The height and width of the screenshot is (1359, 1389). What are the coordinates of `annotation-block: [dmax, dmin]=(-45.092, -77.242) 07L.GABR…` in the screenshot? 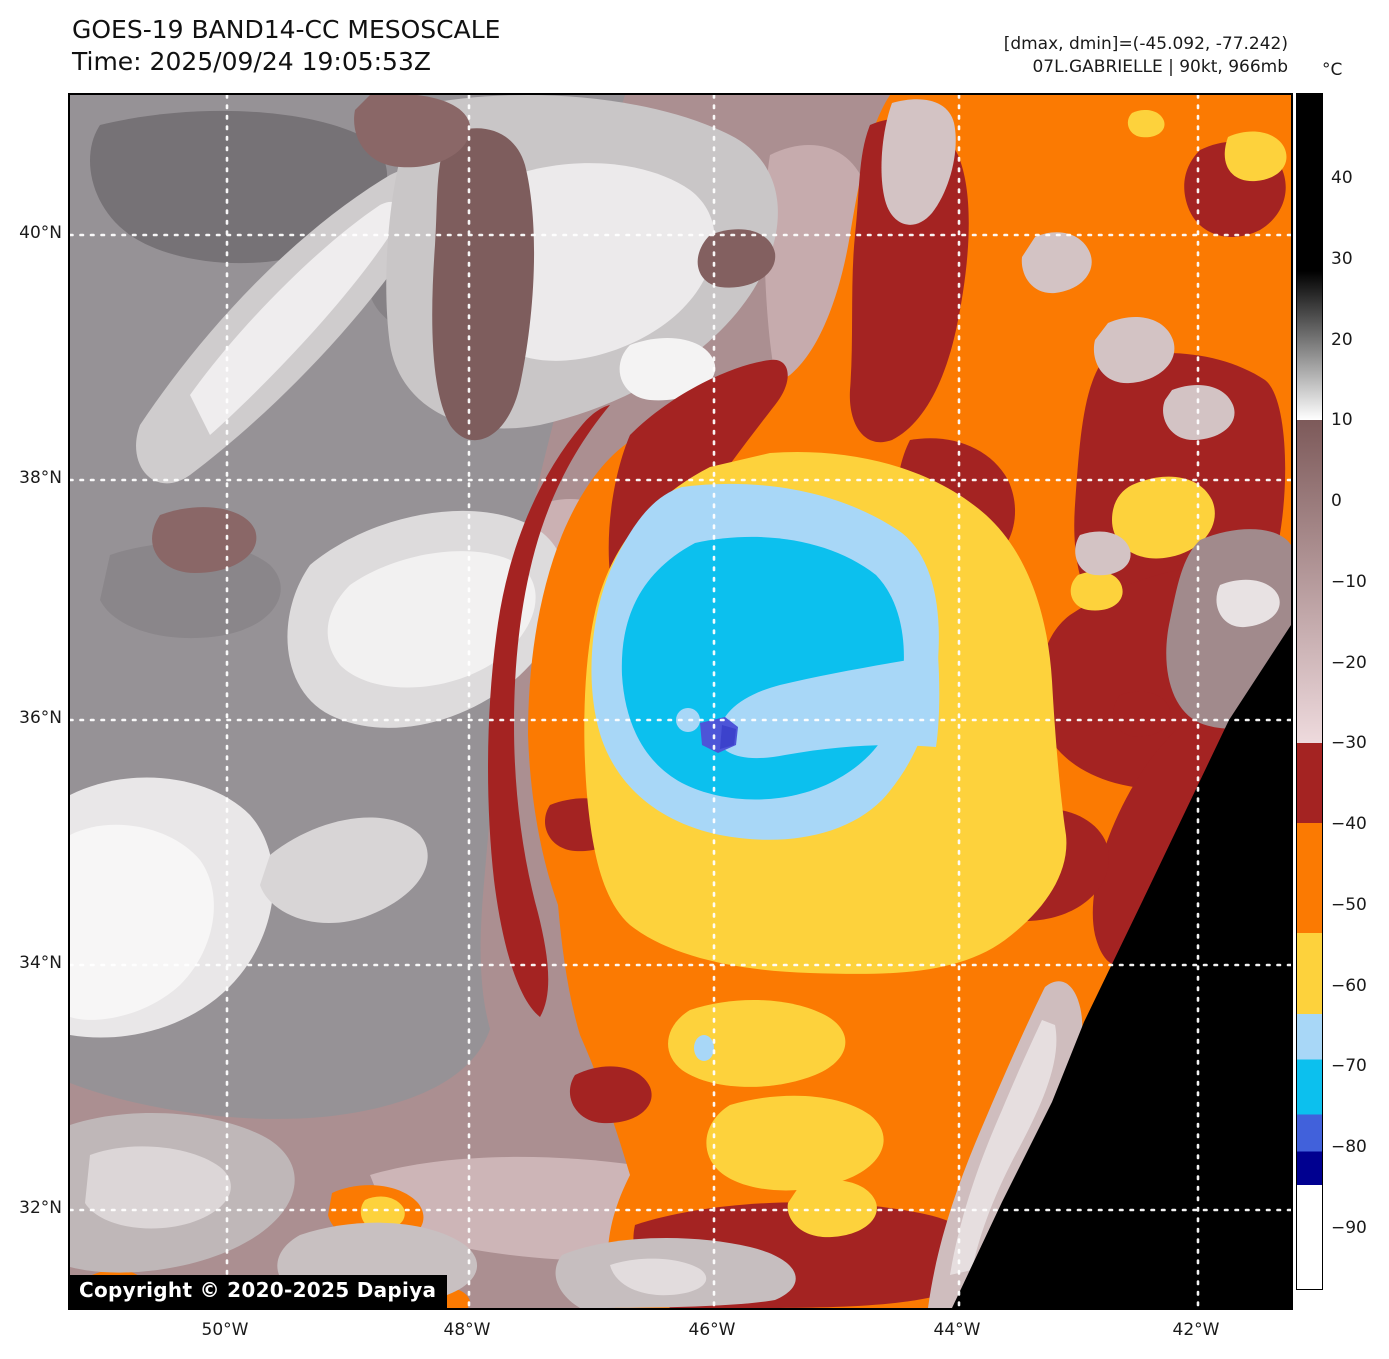 It's located at (1146, 56).